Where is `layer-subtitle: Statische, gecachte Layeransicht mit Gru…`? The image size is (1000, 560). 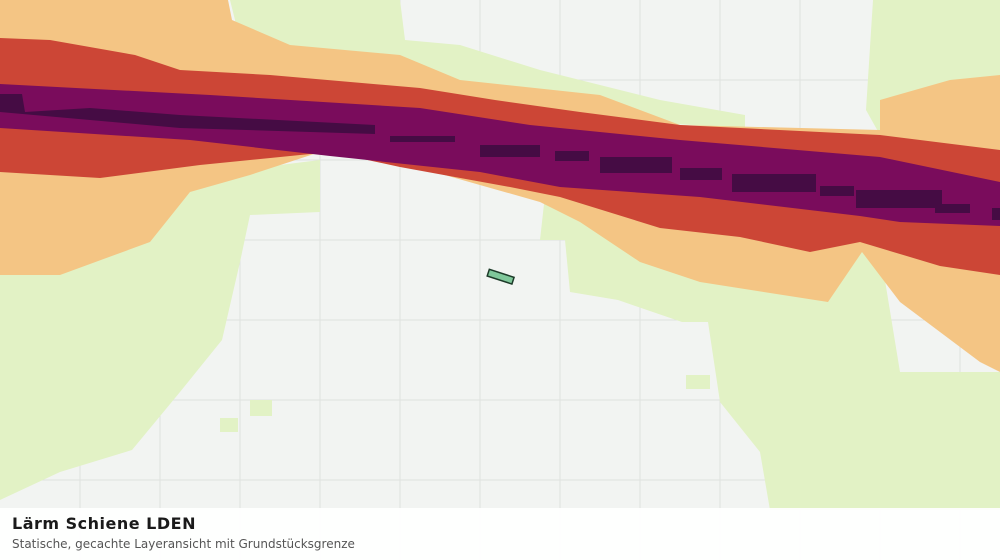 layer-subtitle: Statische, gecachte Layeransicht mit Gru… is located at coordinates (183, 544).